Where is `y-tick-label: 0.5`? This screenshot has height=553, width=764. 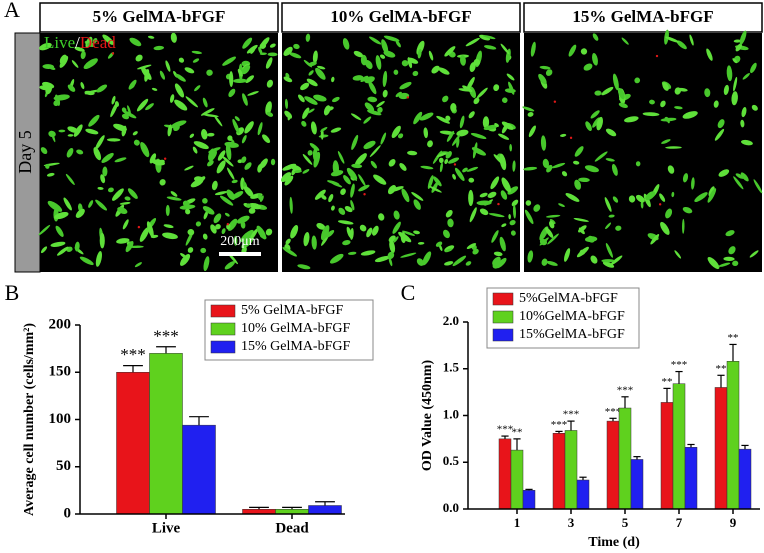 y-tick-label: 0.5 is located at coordinates (451, 460).